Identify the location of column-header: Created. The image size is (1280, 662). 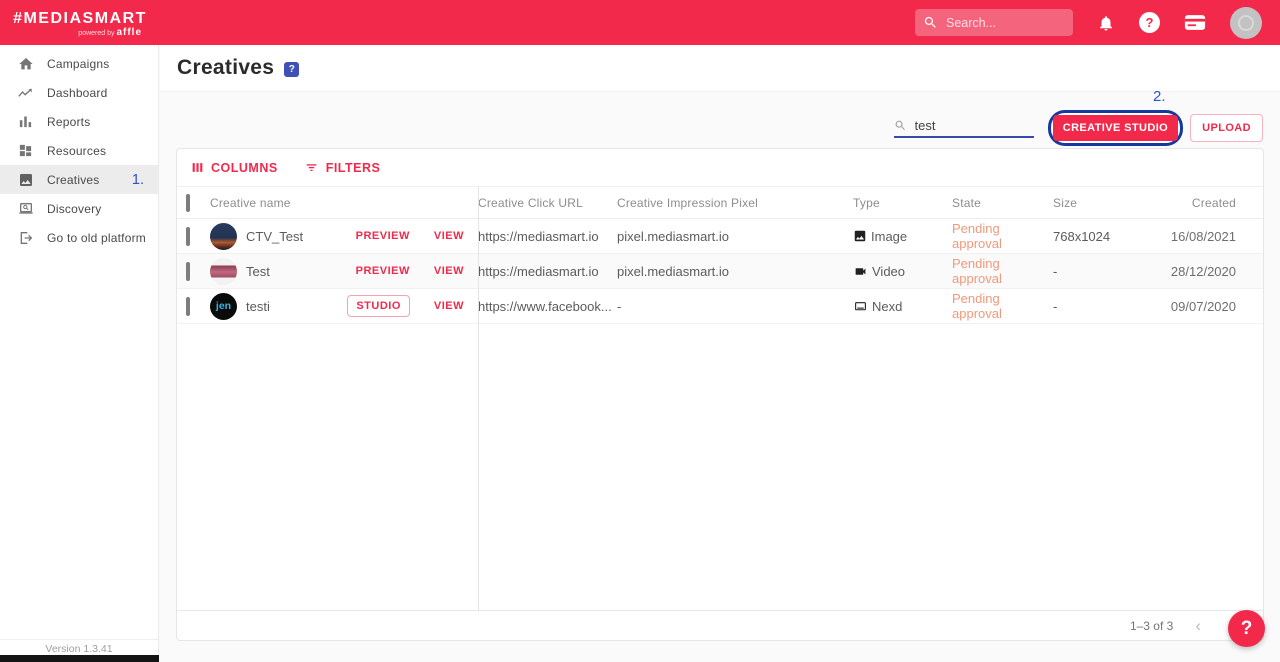
(1213, 202).